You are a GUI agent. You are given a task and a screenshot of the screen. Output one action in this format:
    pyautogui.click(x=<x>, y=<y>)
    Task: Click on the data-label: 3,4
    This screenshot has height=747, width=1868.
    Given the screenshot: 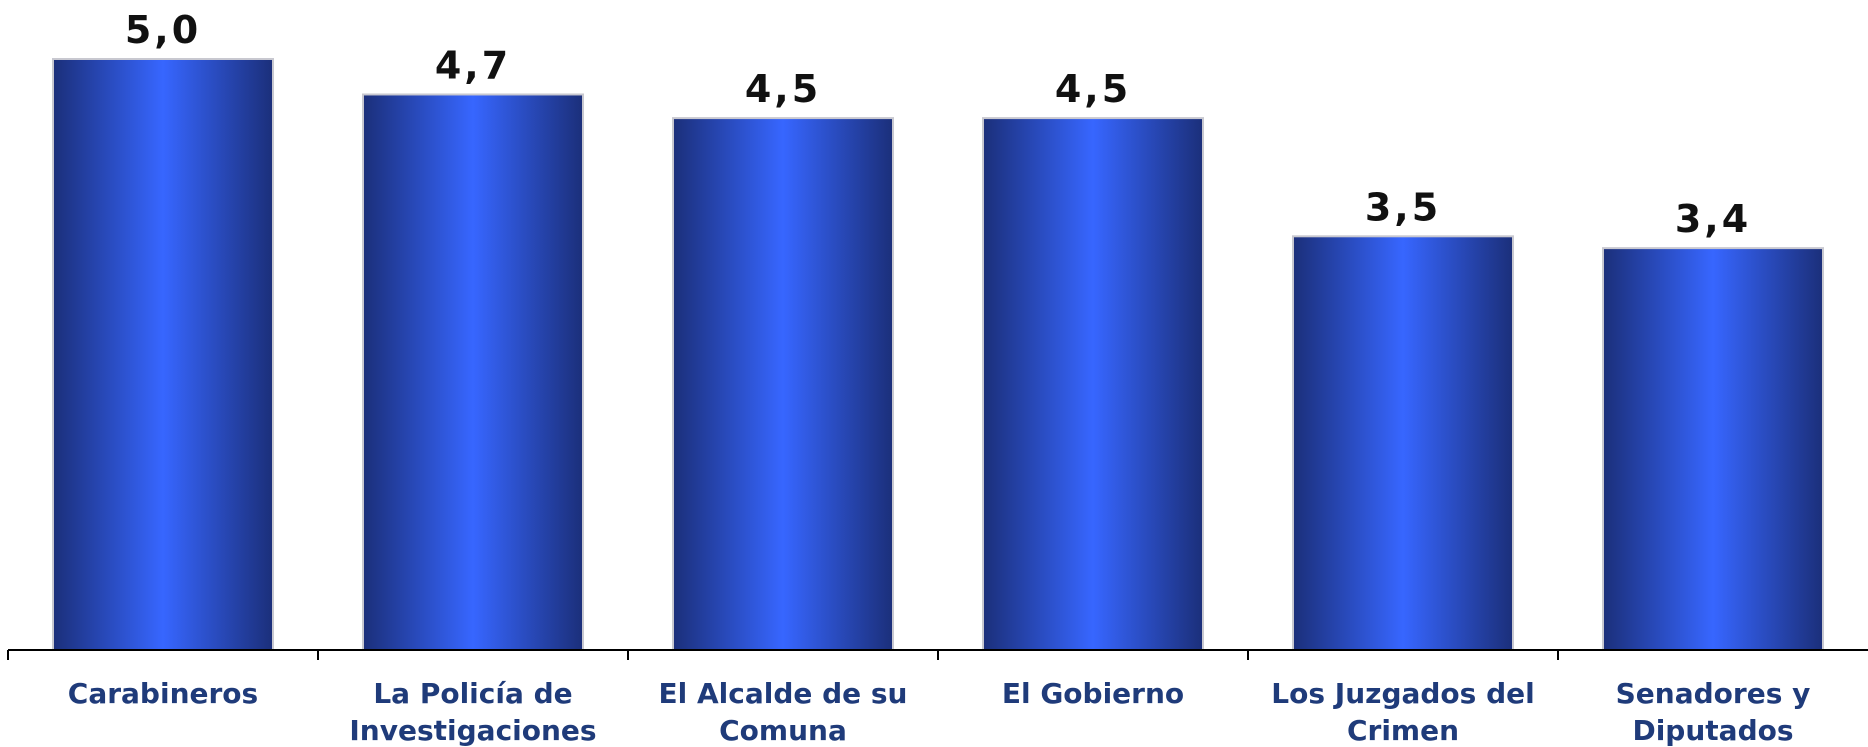 What is the action you would take?
    pyautogui.click(x=1713, y=219)
    